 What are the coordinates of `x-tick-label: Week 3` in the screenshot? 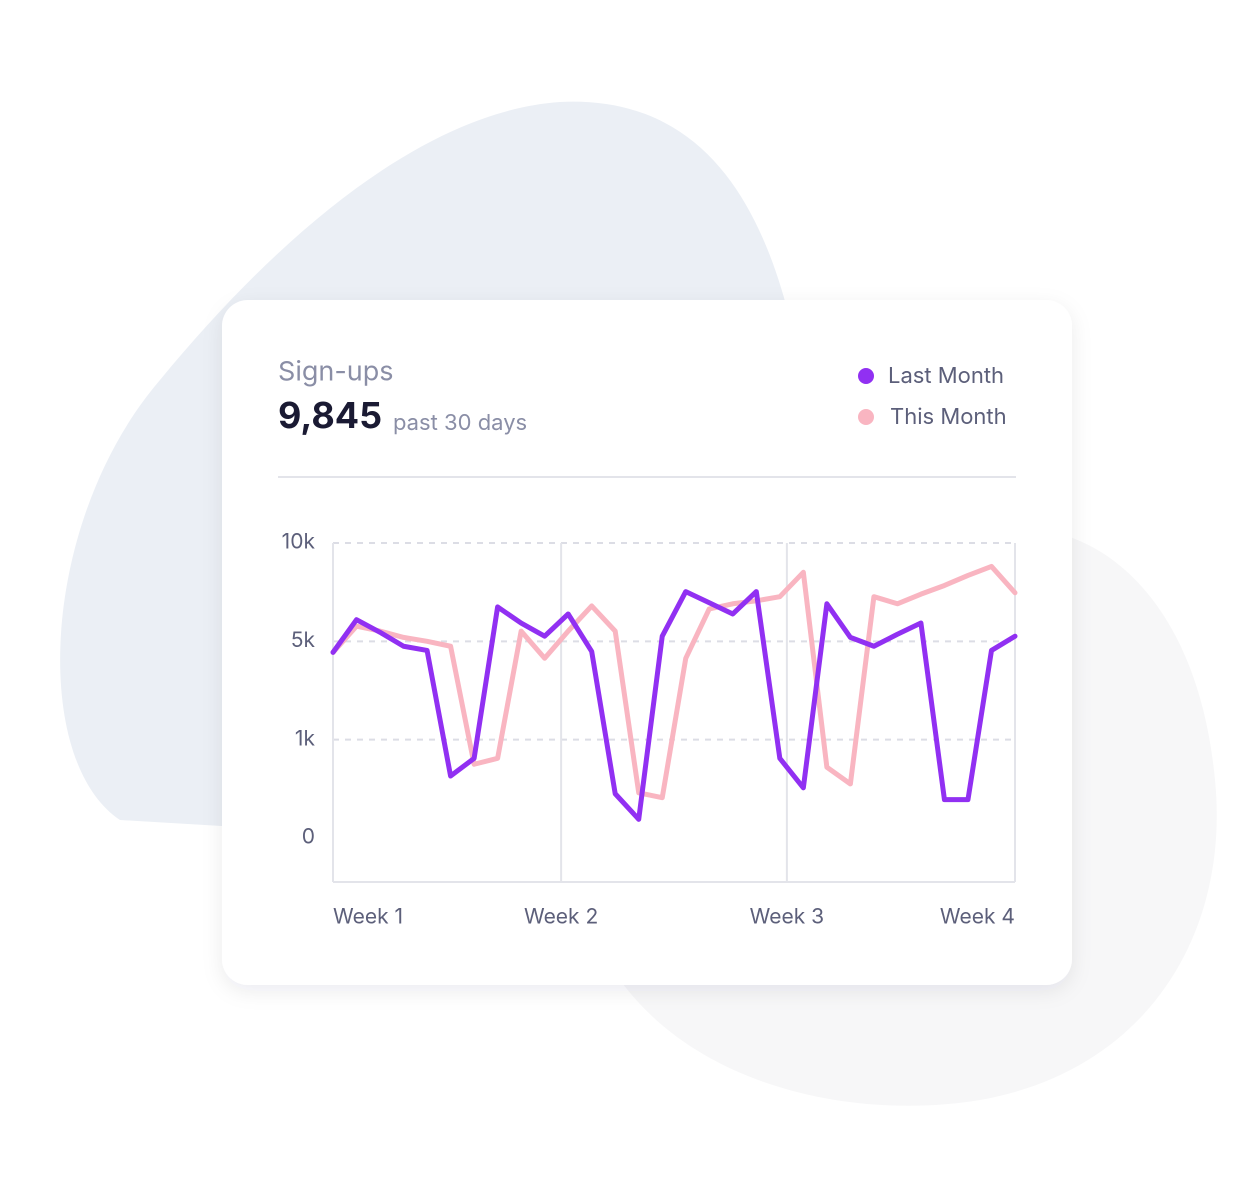 It's located at (787, 917).